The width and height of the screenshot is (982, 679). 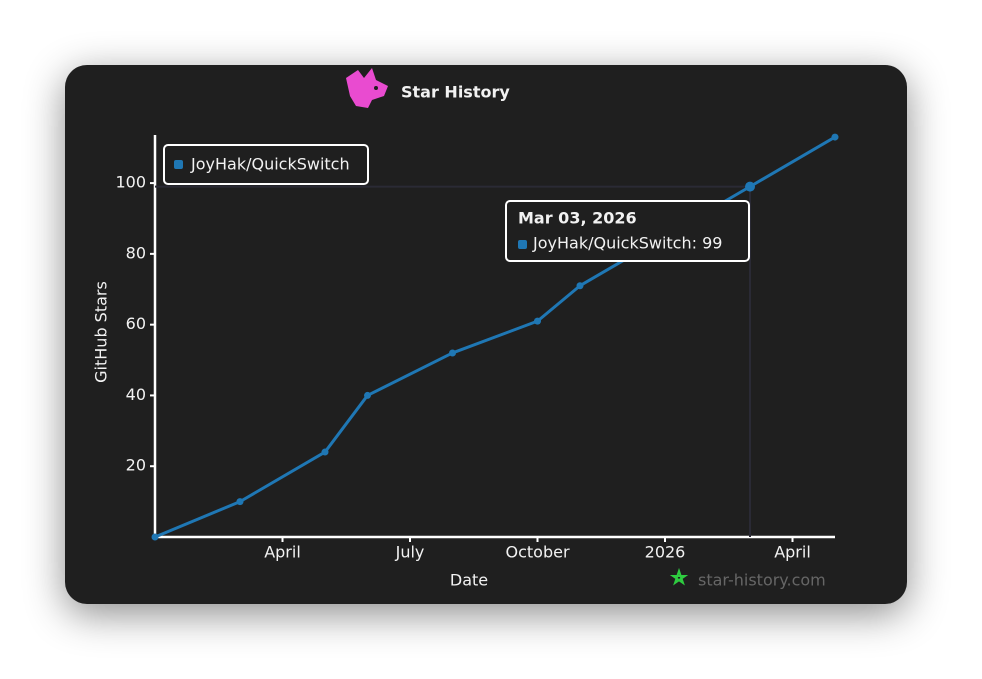 What do you see at coordinates (178, 164) in the screenshot?
I see `legend-swatch` at bounding box center [178, 164].